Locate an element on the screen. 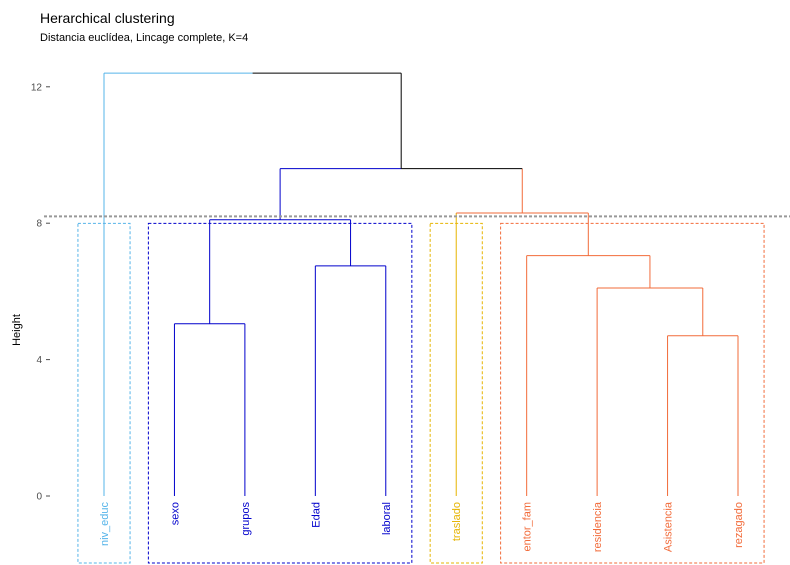  leaf-label: Asistencia is located at coordinates (669, 526).